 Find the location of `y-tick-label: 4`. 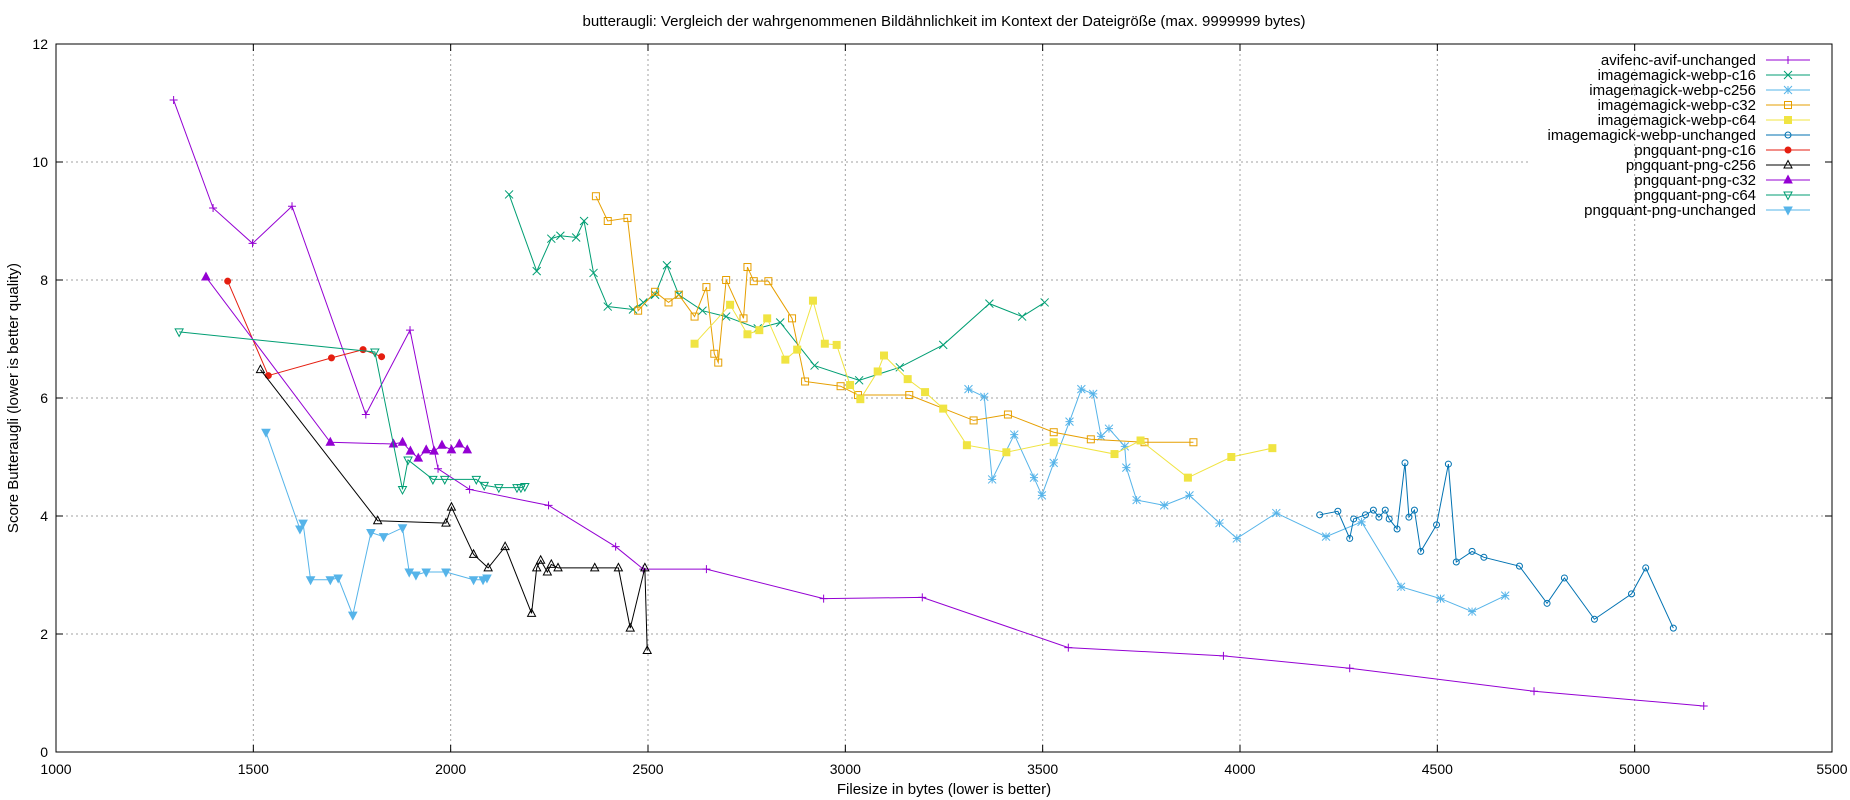

y-tick-label: 4 is located at coordinates (44, 516).